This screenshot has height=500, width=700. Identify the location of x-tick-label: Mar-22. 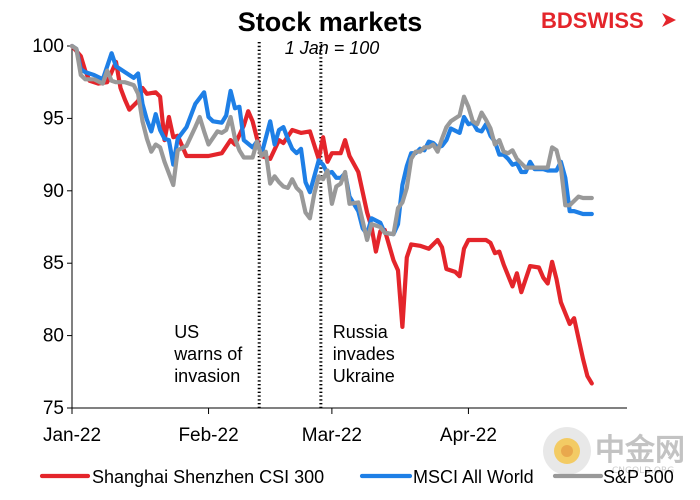
(332, 435).